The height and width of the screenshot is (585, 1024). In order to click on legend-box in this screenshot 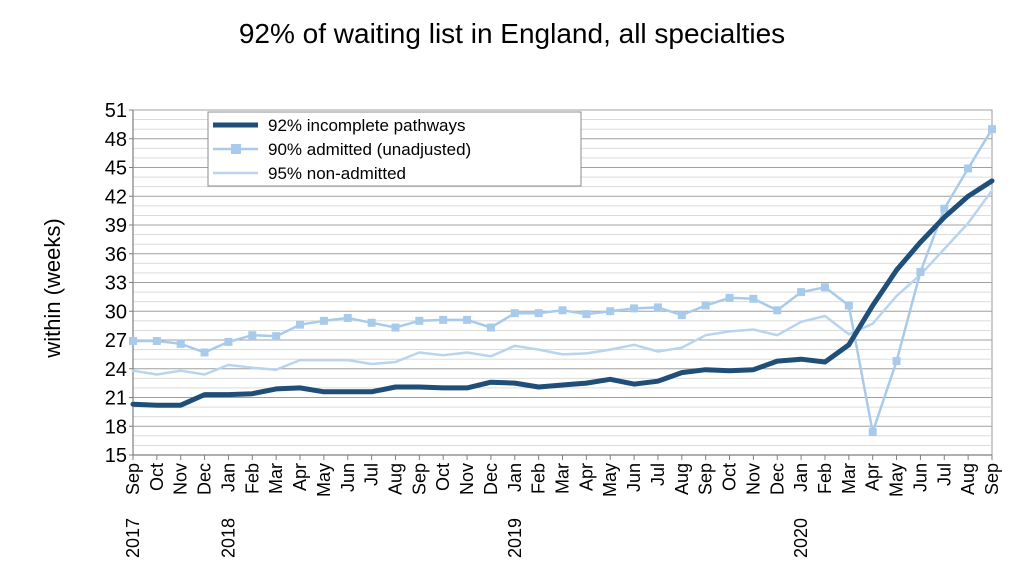, I will do `click(394, 149)`.